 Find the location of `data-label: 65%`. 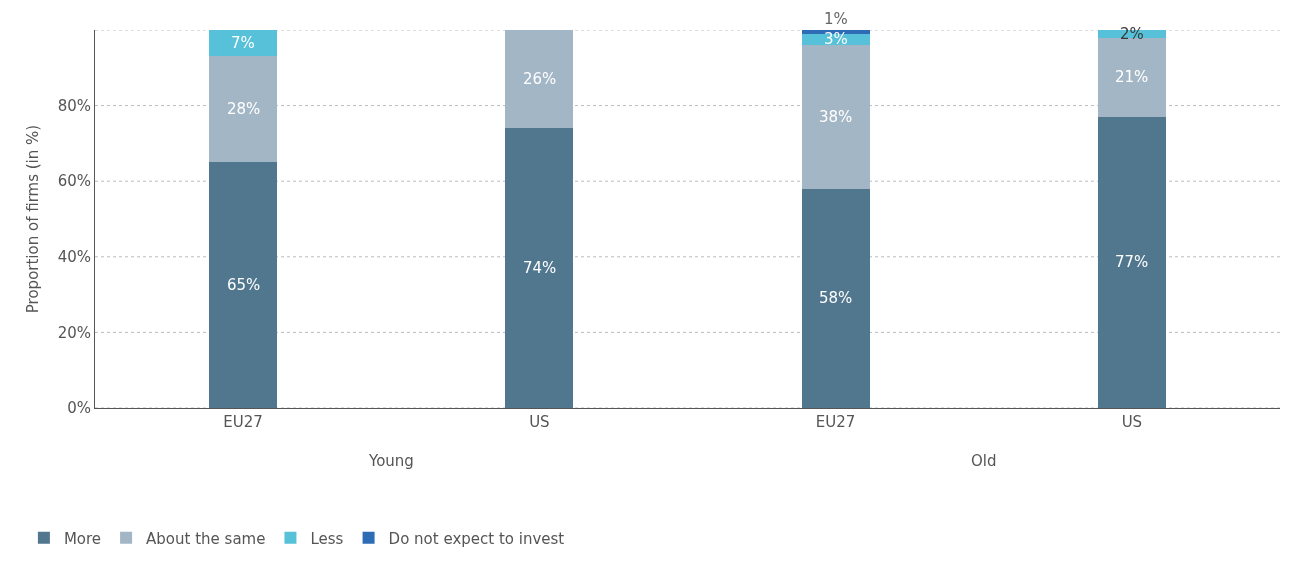

data-label: 65% is located at coordinates (244, 285).